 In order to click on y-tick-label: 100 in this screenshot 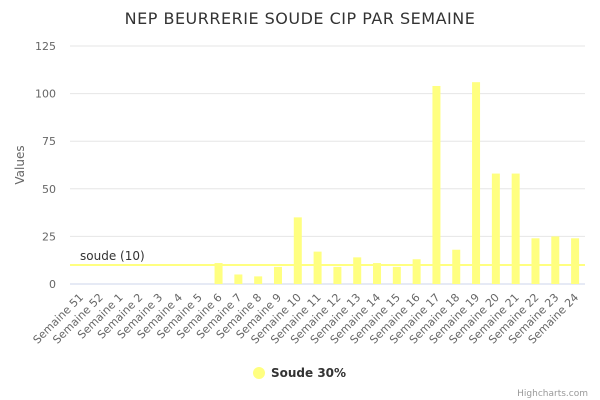, I will do `click(45, 94)`.